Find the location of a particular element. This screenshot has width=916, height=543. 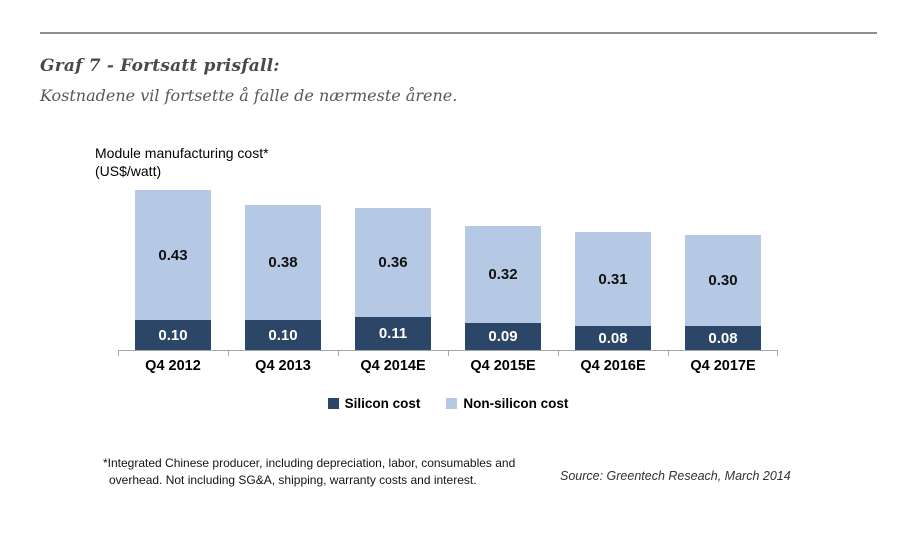

legend-label: Silicon cost is located at coordinates (382, 403).